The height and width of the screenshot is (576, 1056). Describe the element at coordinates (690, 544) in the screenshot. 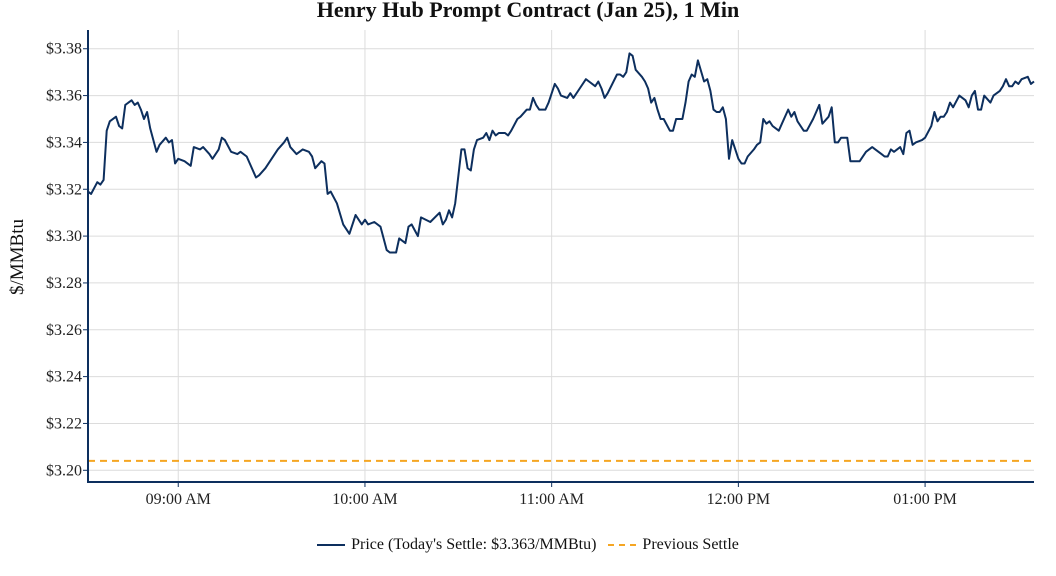

I see `legend-label-previous-settle: Previous Settle` at that location.